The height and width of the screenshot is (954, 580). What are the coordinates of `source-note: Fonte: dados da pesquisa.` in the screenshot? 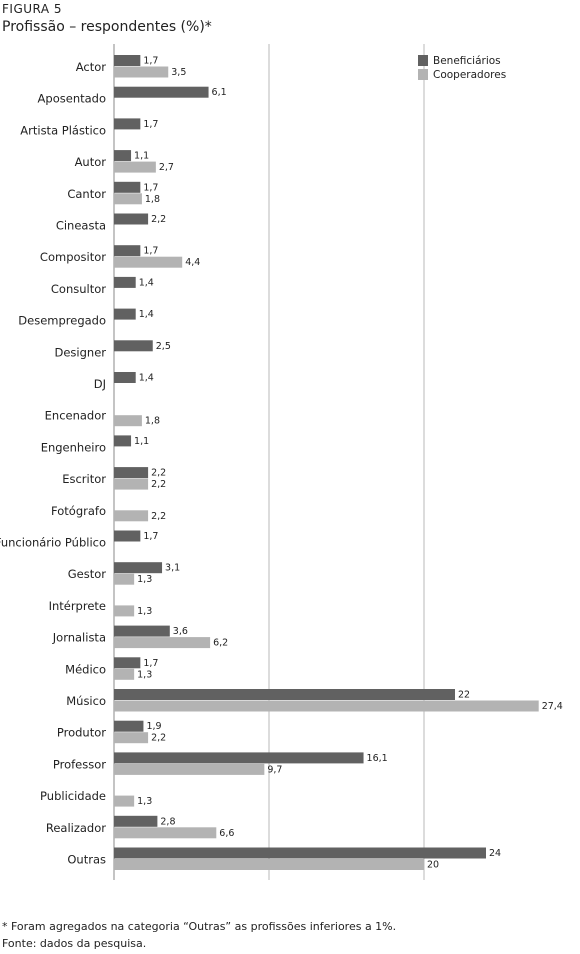 It's located at (74, 943).